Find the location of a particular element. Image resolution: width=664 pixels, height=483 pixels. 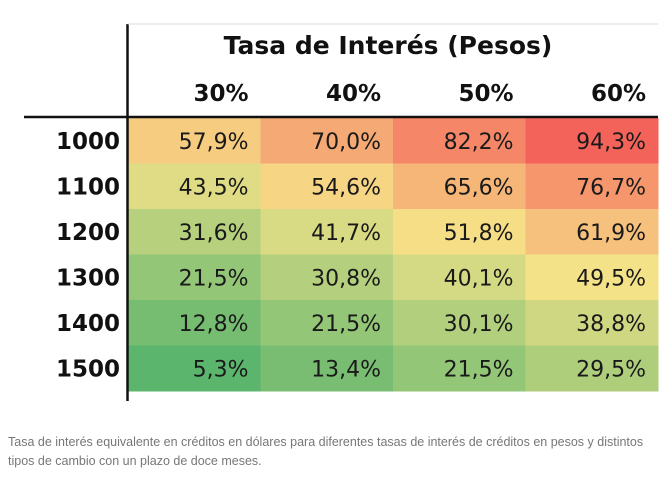

cell-value-label: 5,3% is located at coordinates (221, 369).